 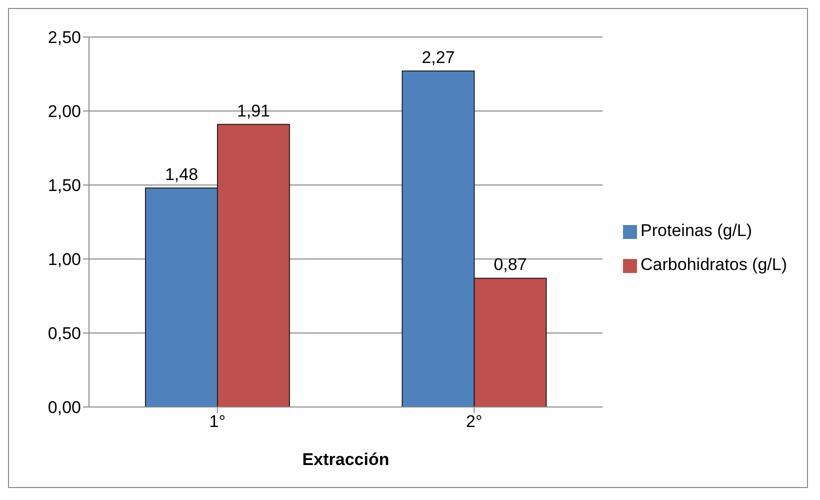 I want to click on data-label: 2,27, so click(x=438, y=58).